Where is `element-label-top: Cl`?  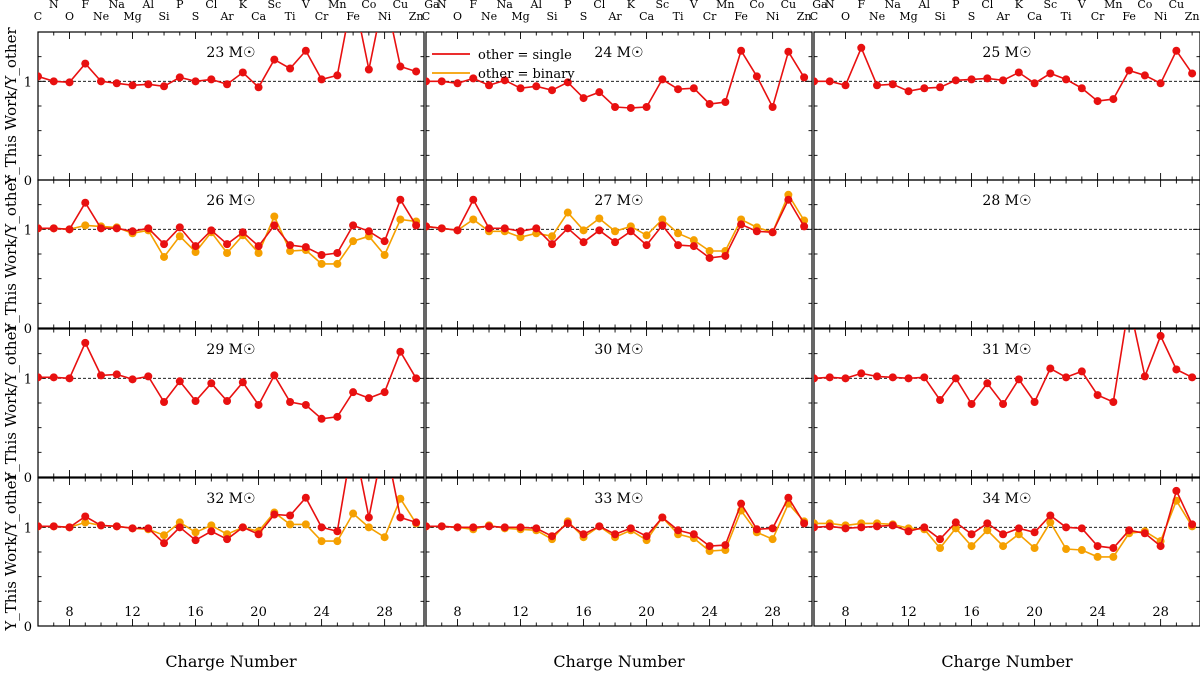
element-label-top: Cl is located at coordinates (211, 5).